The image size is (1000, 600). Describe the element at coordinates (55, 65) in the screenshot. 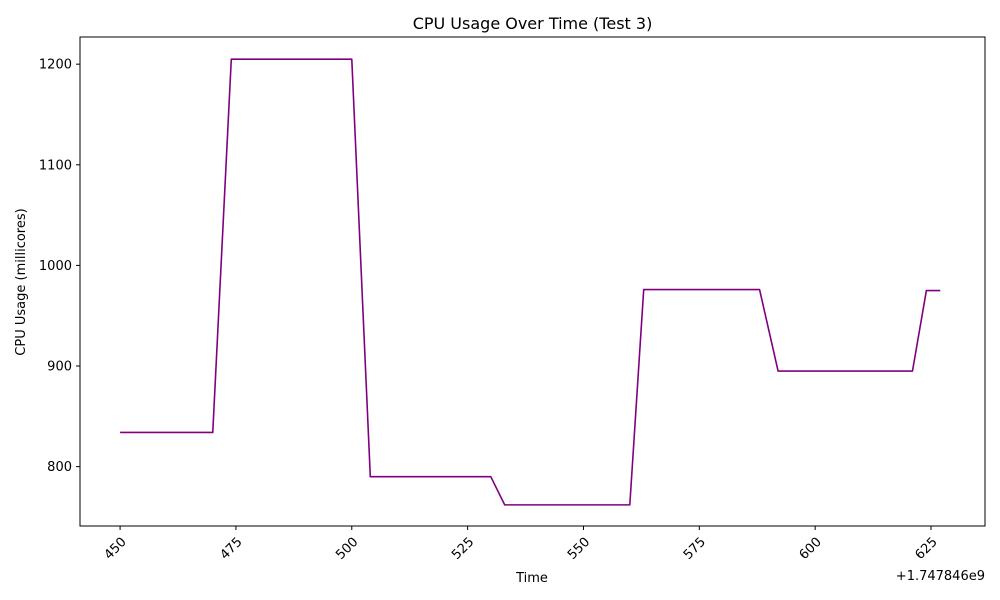

I see `y-tick-label: 1200` at that location.